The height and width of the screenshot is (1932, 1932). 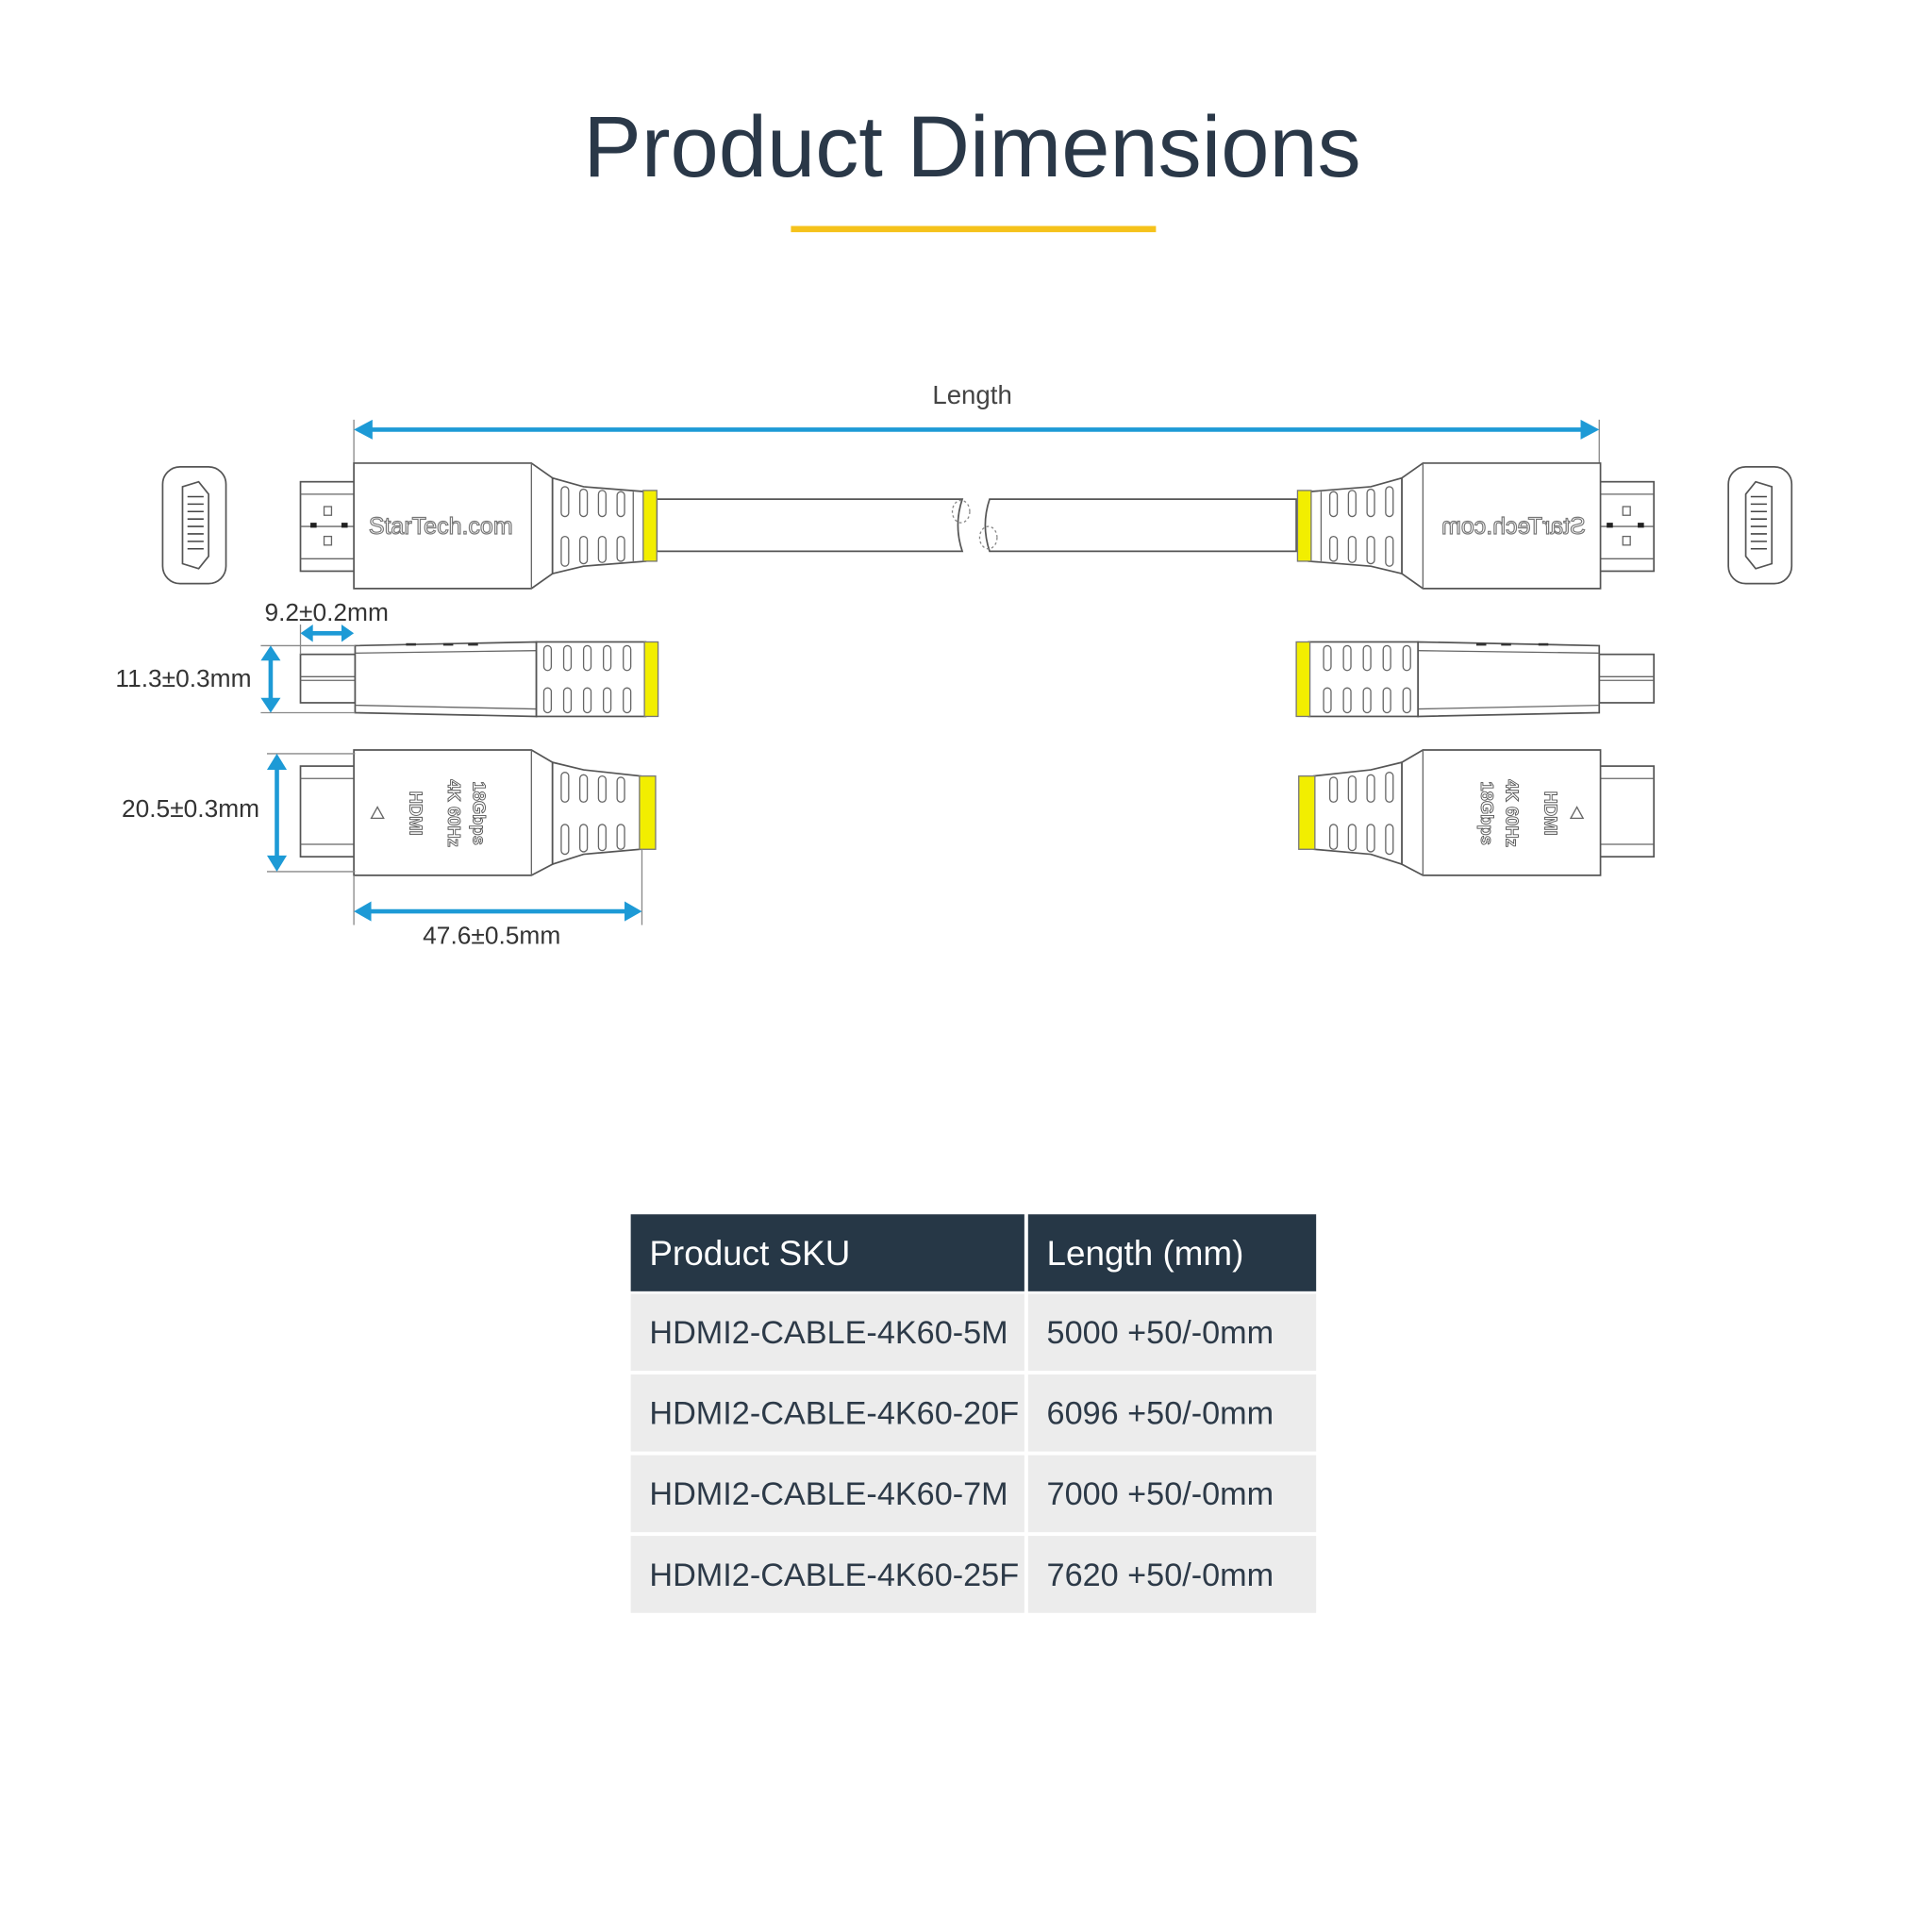 I want to click on title-underline, so click(x=974, y=229).